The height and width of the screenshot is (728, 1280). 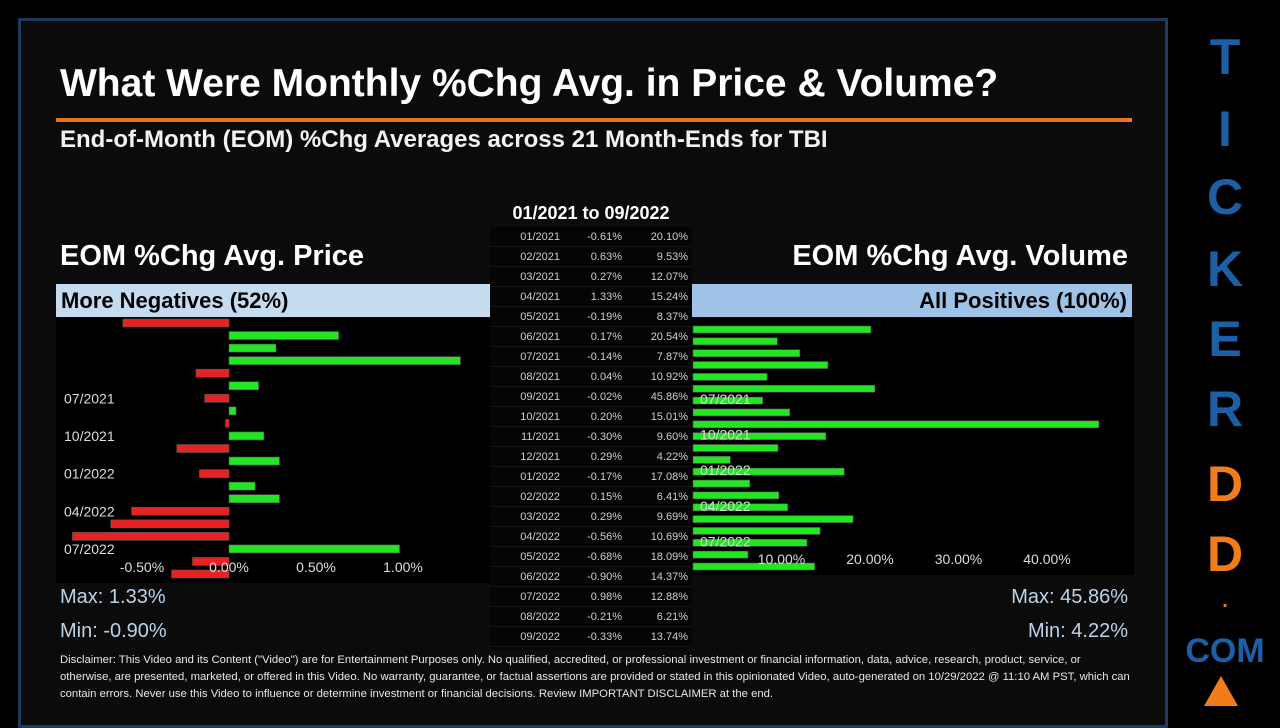 I want to click on brand-letter: K, so click(x=1225, y=269).